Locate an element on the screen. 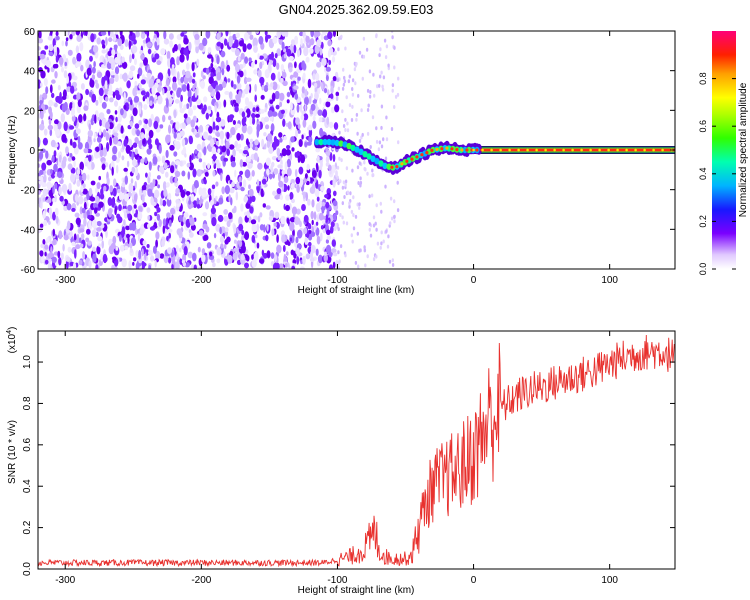 The height and width of the screenshot is (600, 750). y-tick-label: 40 is located at coordinates (30, 72).